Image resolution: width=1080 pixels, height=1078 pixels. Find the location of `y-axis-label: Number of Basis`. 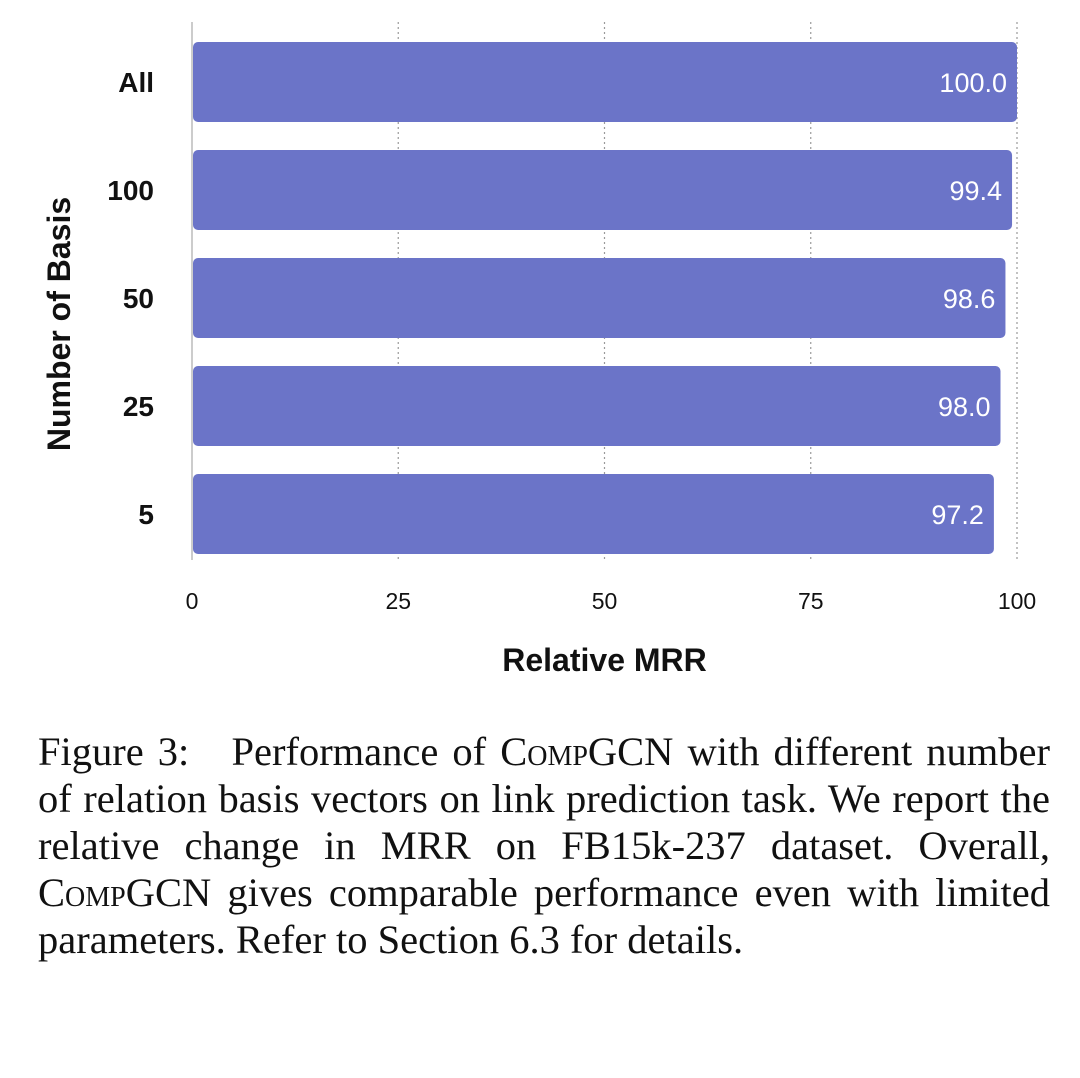

y-axis-label: Number of Basis is located at coordinates (59, 324).